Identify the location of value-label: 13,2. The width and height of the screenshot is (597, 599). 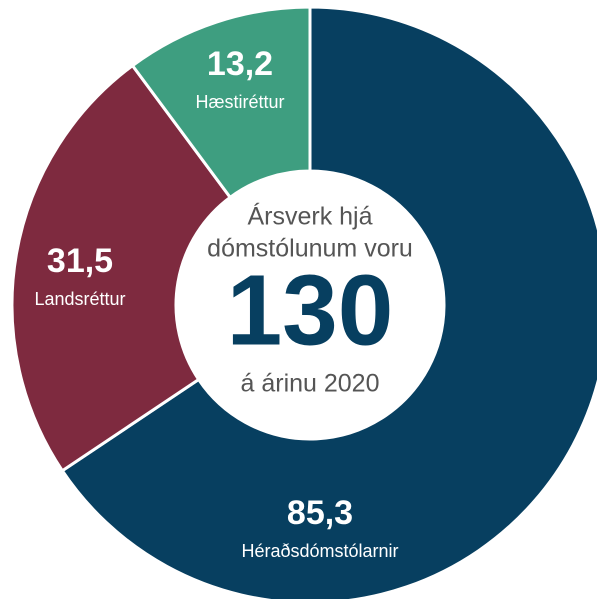
(240, 64).